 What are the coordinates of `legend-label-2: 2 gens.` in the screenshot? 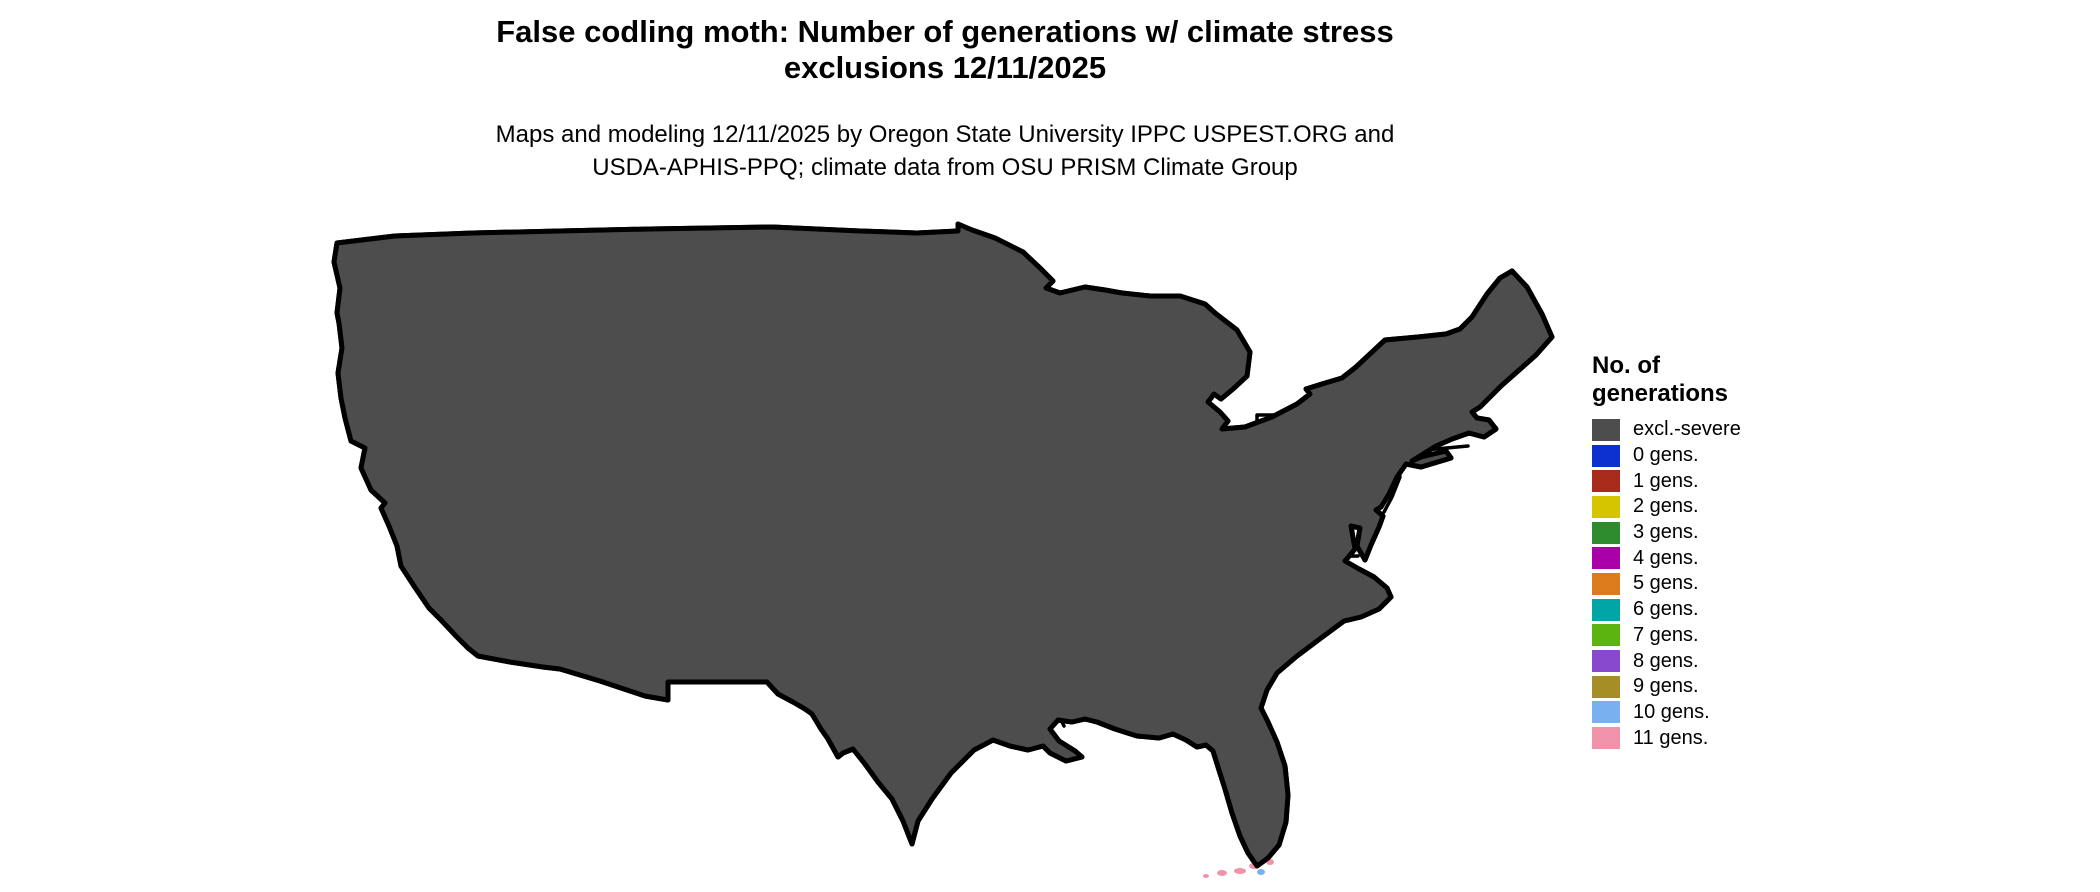 It's located at (1666, 506).